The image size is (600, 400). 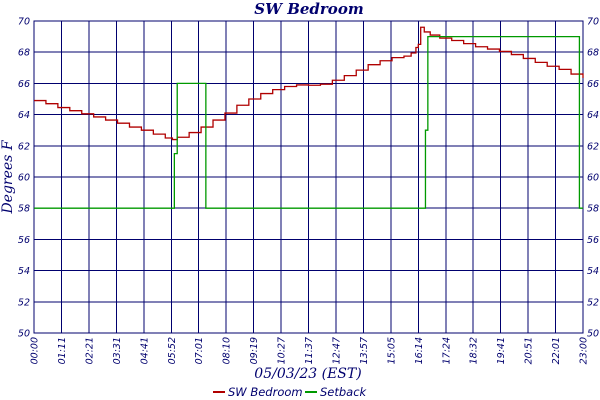 I want to click on y-axis-left: 50 52 54 56 58 60 62 64 66 68 70, so click(x=24, y=178).